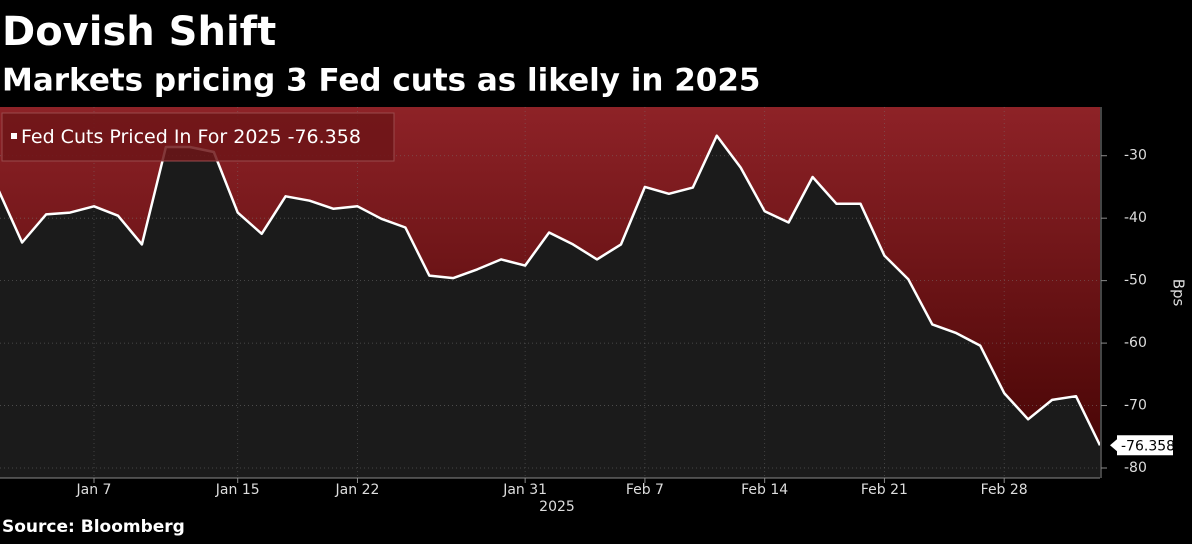 The width and height of the screenshot is (1192, 544). Describe the element at coordinates (324, 137) in the screenshot. I see `legend-value: -76.358` at that location.